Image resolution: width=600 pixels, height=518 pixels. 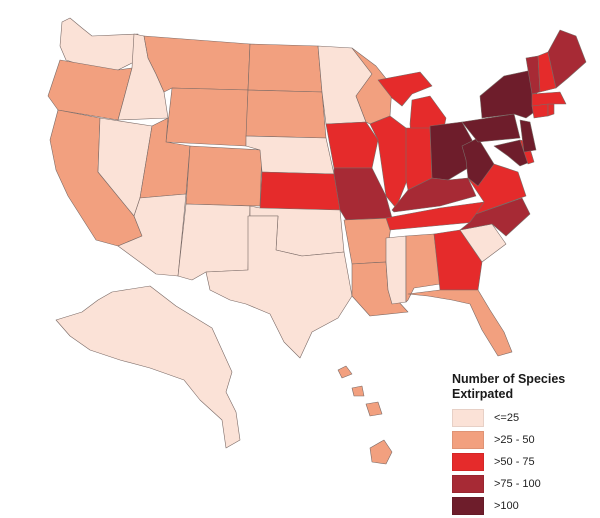 What do you see at coordinates (495, 217) in the screenshot?
I see `state-nc` at bounding box center [495, 217].